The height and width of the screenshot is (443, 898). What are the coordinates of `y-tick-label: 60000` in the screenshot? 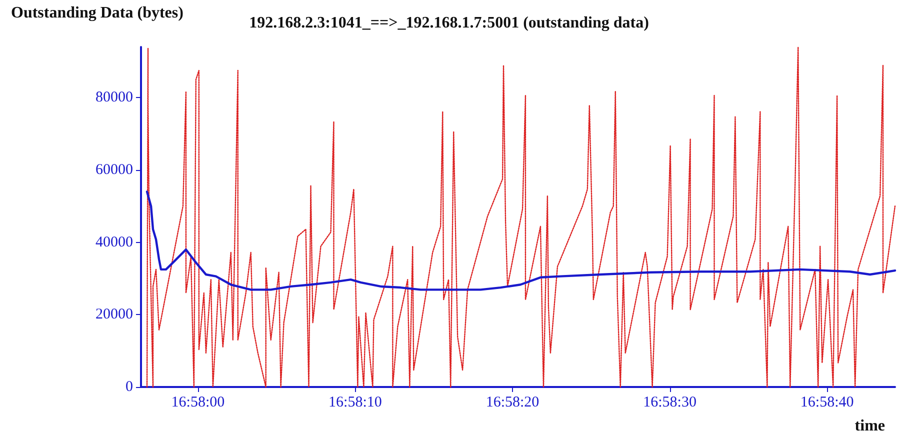 It's located at (114, 170).